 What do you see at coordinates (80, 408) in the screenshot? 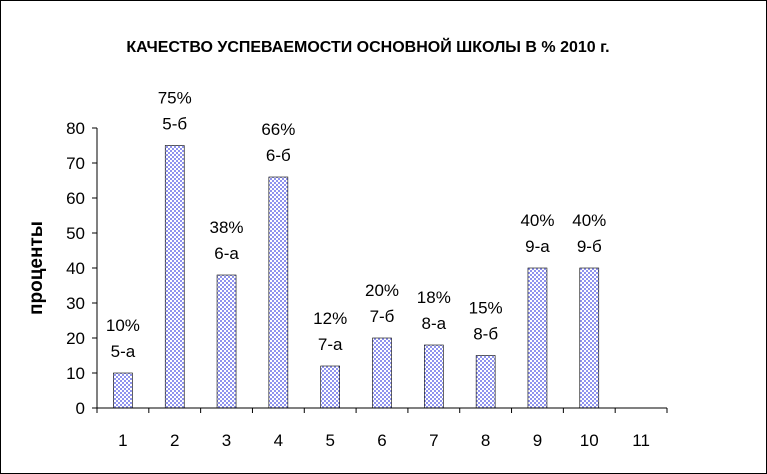
I see `y-tick-label: 0` at bounding box center [80, 408].